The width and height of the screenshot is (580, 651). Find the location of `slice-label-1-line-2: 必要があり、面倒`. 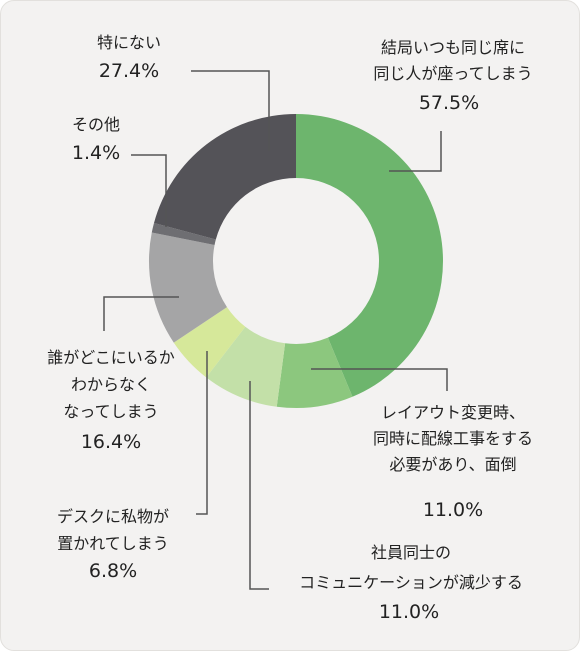

slice-label-1-line-2: 必要があり、面倒 is located at coordinates (452, 464).